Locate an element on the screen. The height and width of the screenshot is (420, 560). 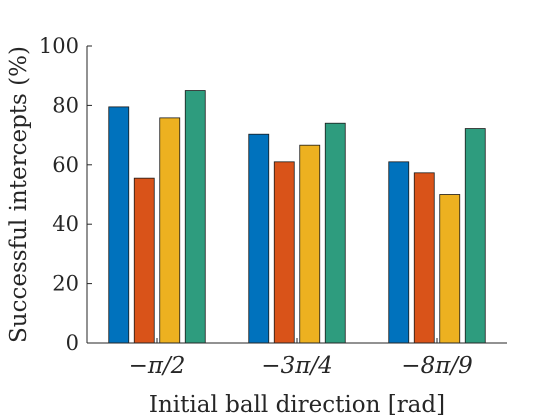
bar-s2-c1 is located at coordinates (144, 260).